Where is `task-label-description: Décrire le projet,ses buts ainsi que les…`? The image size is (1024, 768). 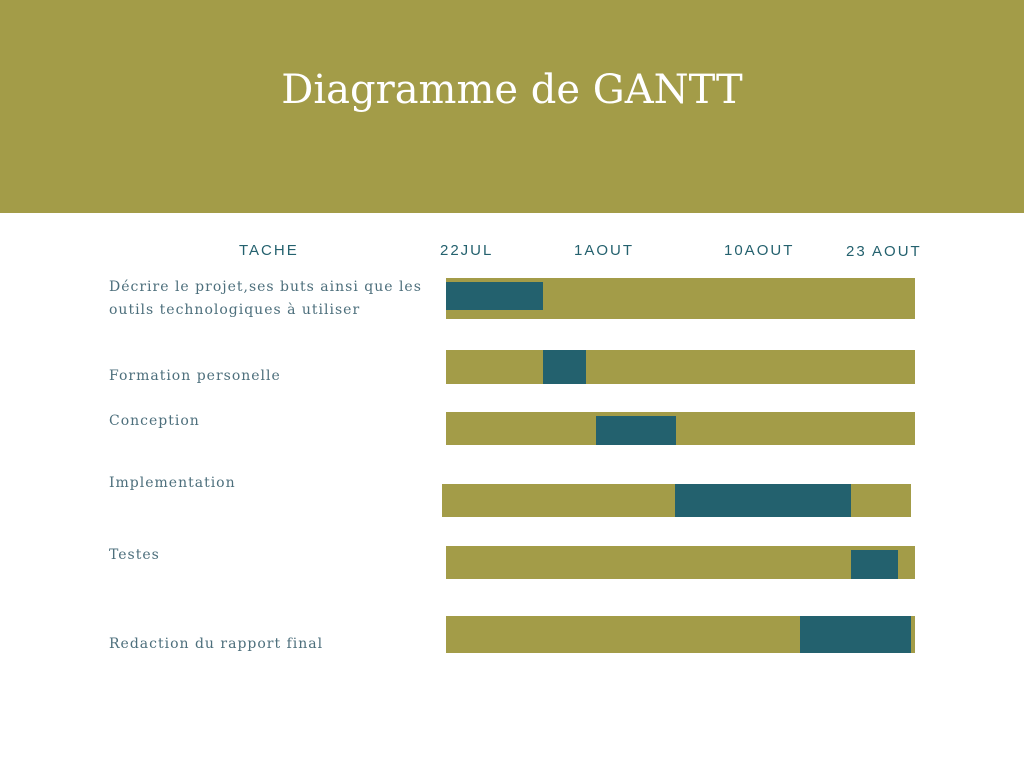 task-label-description: Décrire le projet,ses buts ainsi que les… is located at coordinates (265, 298).